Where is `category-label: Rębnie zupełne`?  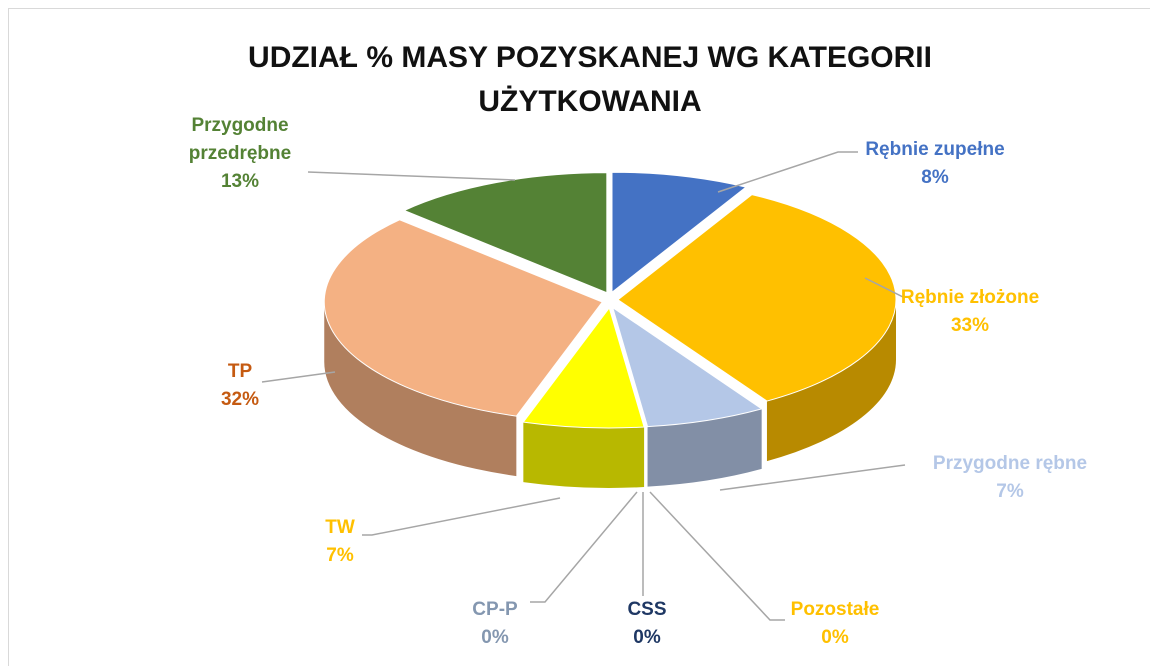 category-label: Rębnie zupełne is located at coordinates (935, 149).